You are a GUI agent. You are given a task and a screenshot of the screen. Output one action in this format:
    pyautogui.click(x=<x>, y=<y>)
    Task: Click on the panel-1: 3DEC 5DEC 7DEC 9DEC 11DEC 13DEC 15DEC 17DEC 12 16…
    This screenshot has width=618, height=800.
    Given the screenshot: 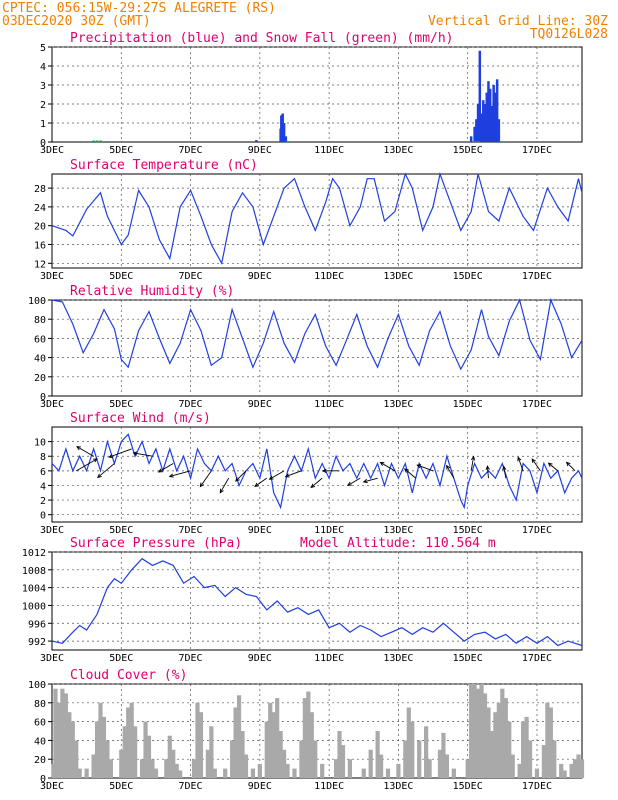 What is the action you would take?
    pyautogui.click(x=308, y=220)
    